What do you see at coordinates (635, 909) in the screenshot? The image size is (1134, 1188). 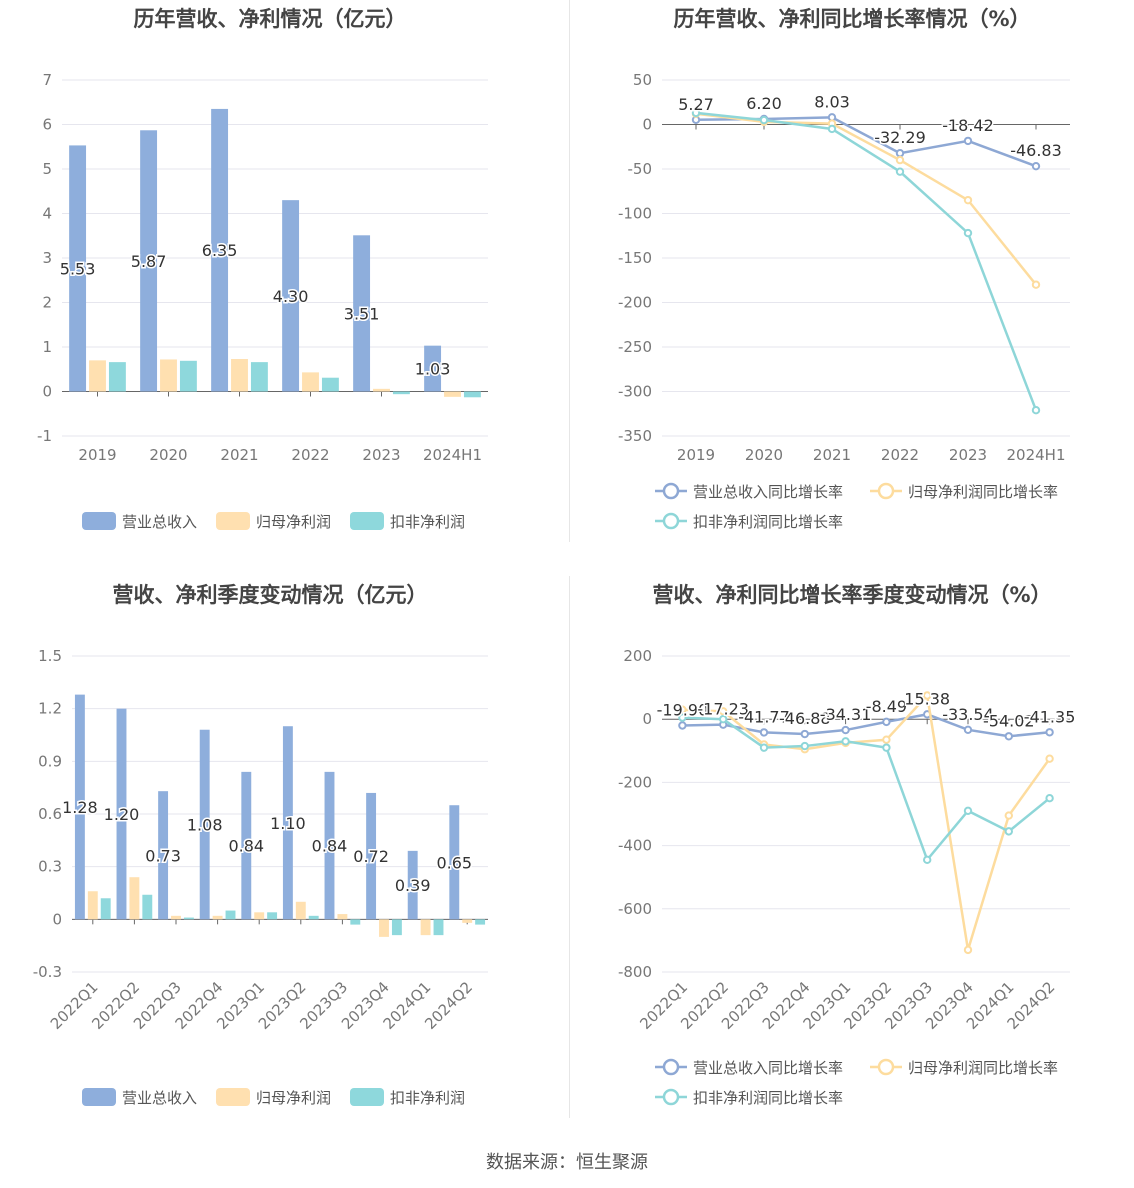 I see `y-tick-label: -600` at bounding box center [635, 909].